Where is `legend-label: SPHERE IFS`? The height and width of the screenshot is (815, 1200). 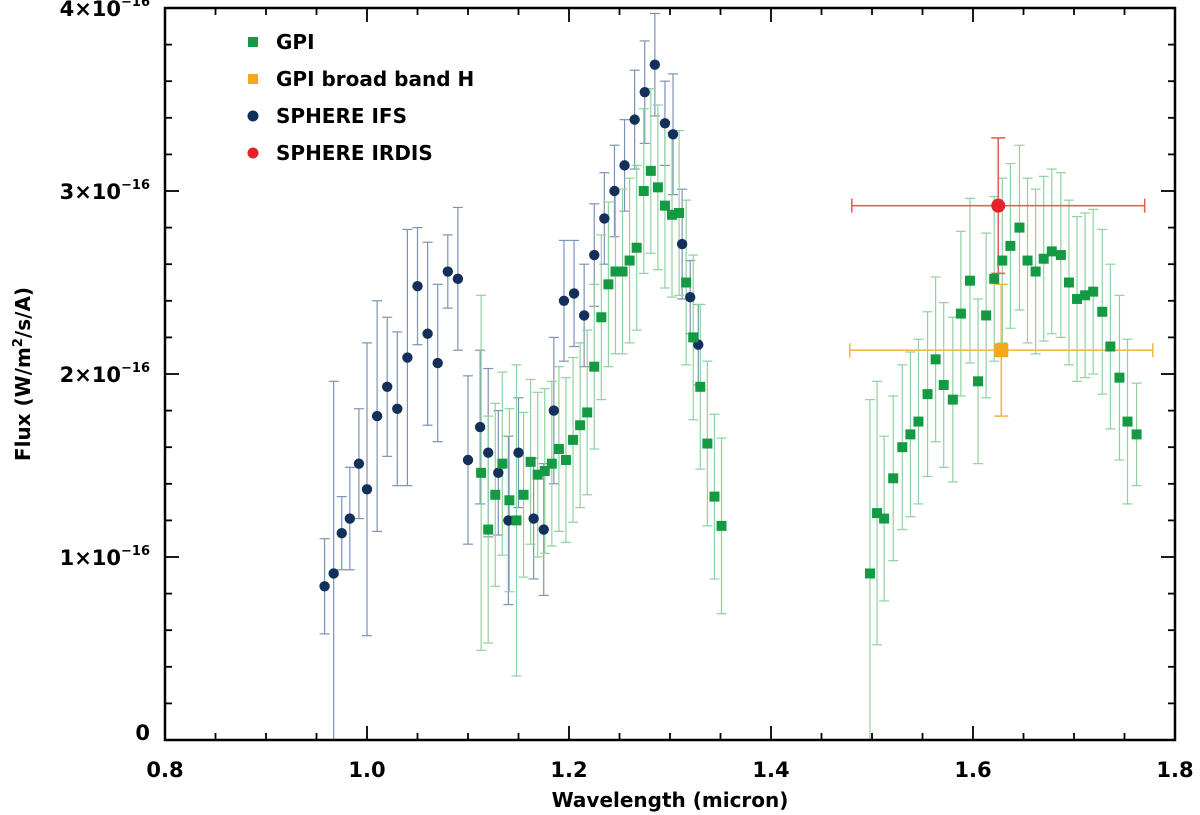
legend-label: SPHERE IFS is located at coordinates (341, 116).